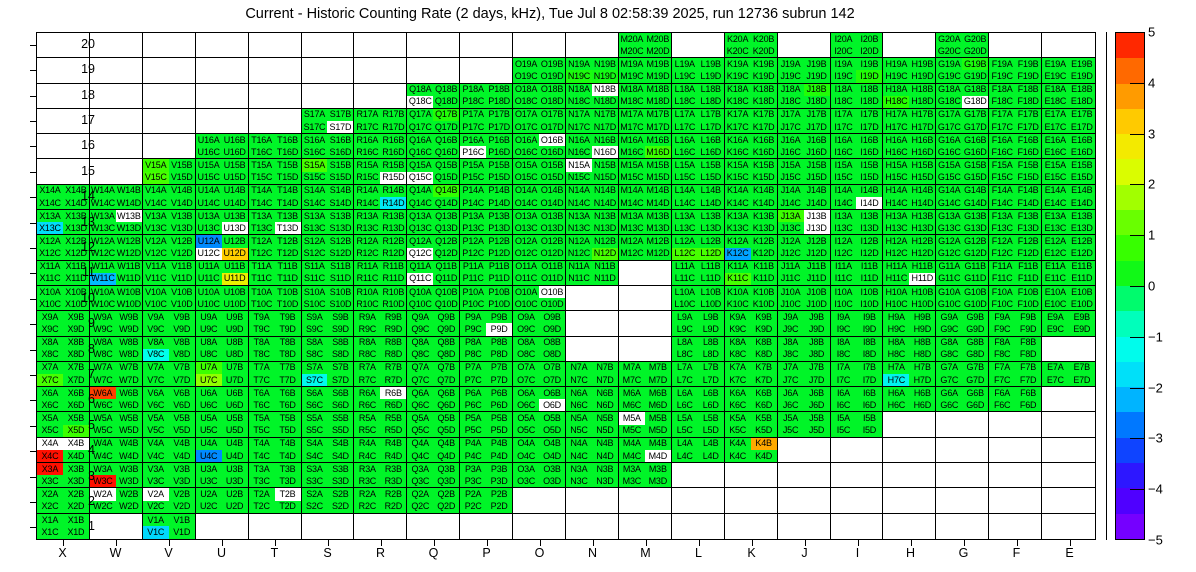 This screenshot has height=572, width=1196. Describe the element at coordinates (949, 140) in the screenshot. I see `pmt-G16A: G16A` at that location.